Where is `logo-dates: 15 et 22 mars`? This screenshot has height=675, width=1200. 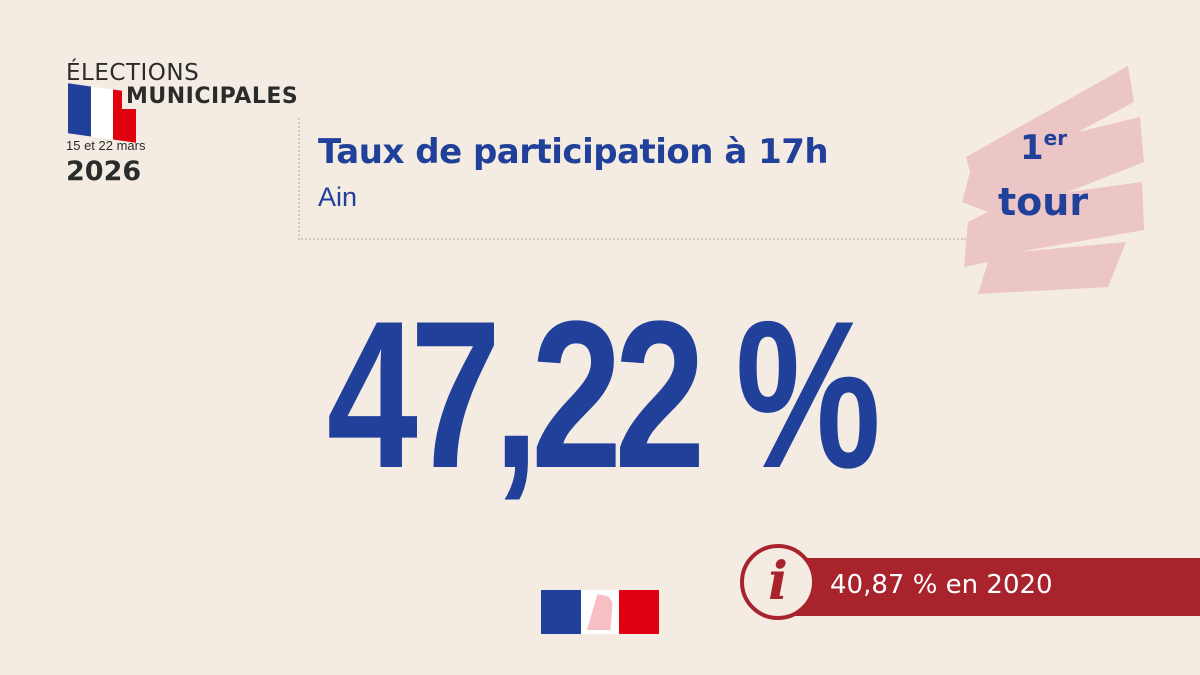 logo-dates: 15 et 22 mars is located at coordinates (106, 145).